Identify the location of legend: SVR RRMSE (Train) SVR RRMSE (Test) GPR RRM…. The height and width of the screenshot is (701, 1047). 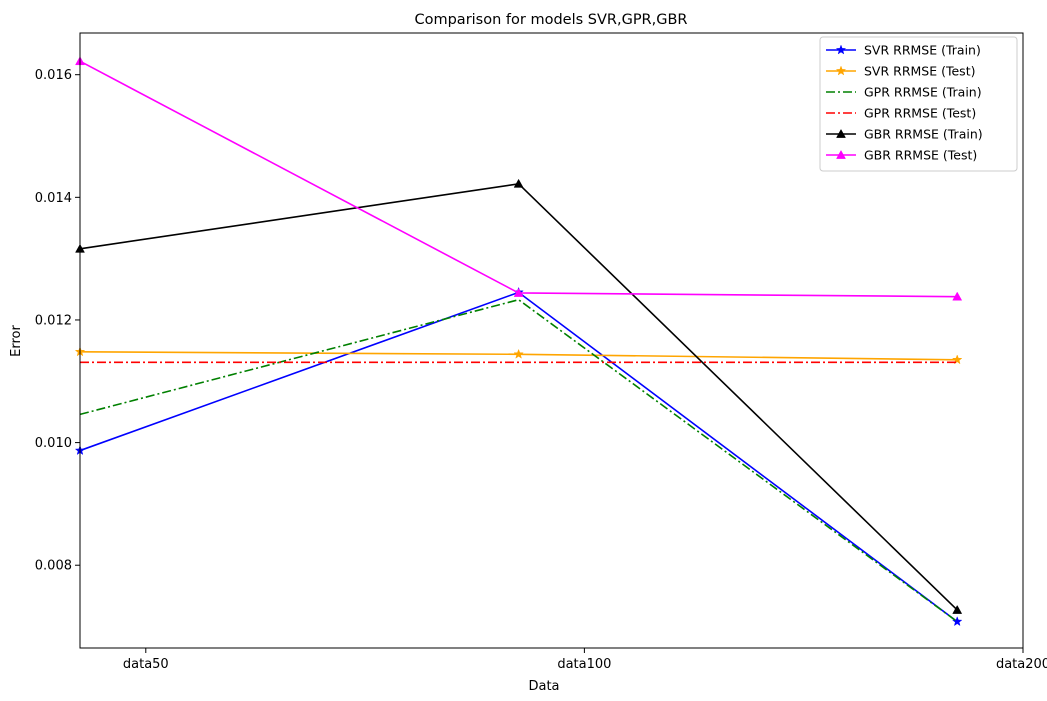
(918, 104).